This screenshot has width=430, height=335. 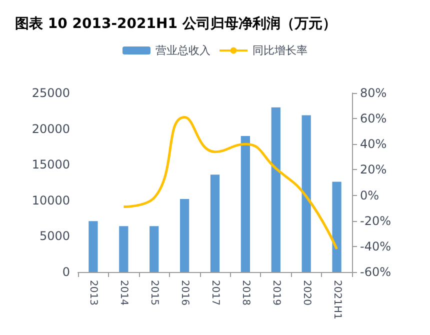 What do you see at coordinates (376, 246) in the screenshot?
I see `y2-tick-label: -40%` at bounding box center [376, 246].